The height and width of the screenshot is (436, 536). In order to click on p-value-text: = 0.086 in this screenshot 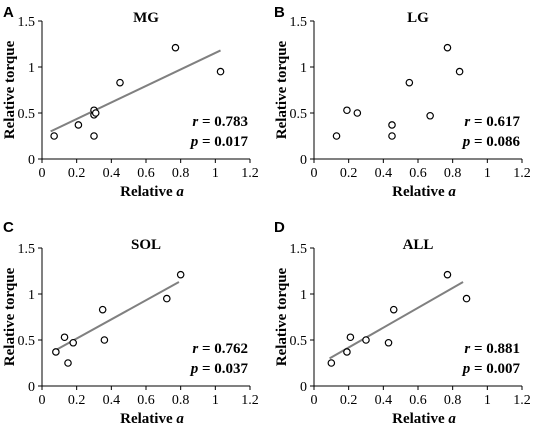, I will do `click(495, 142)`.